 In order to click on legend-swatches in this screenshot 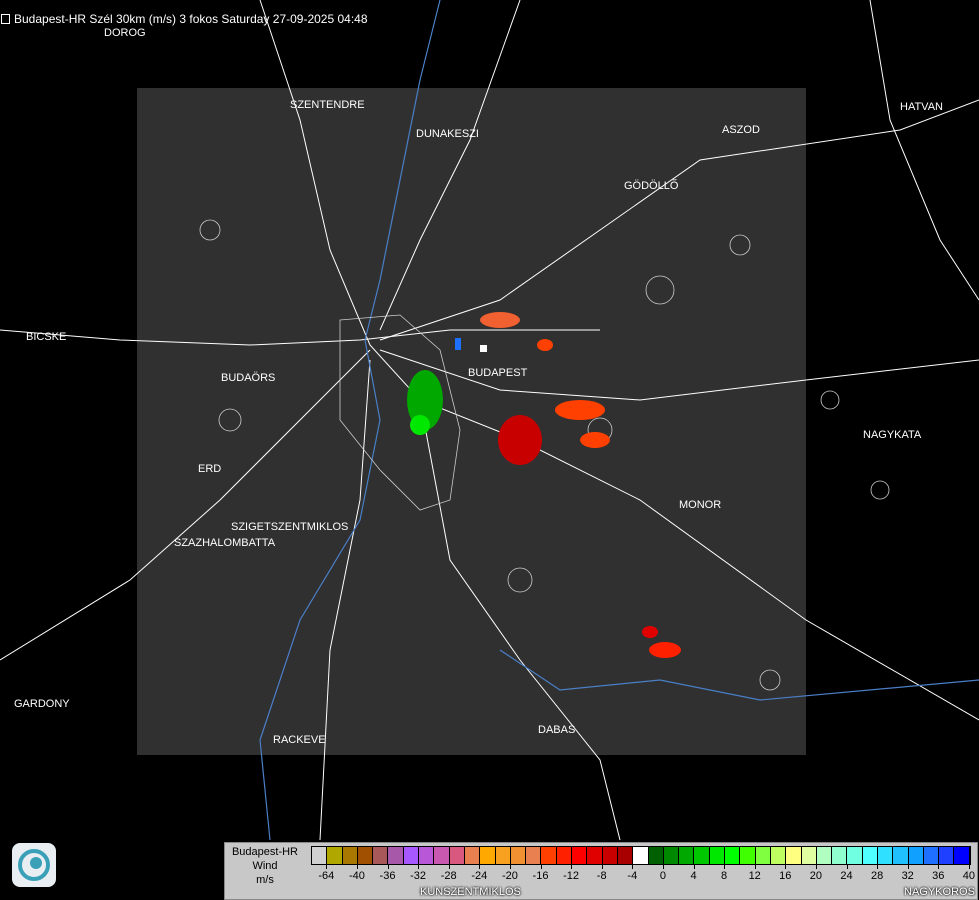, I will do `click(641, 855)`.